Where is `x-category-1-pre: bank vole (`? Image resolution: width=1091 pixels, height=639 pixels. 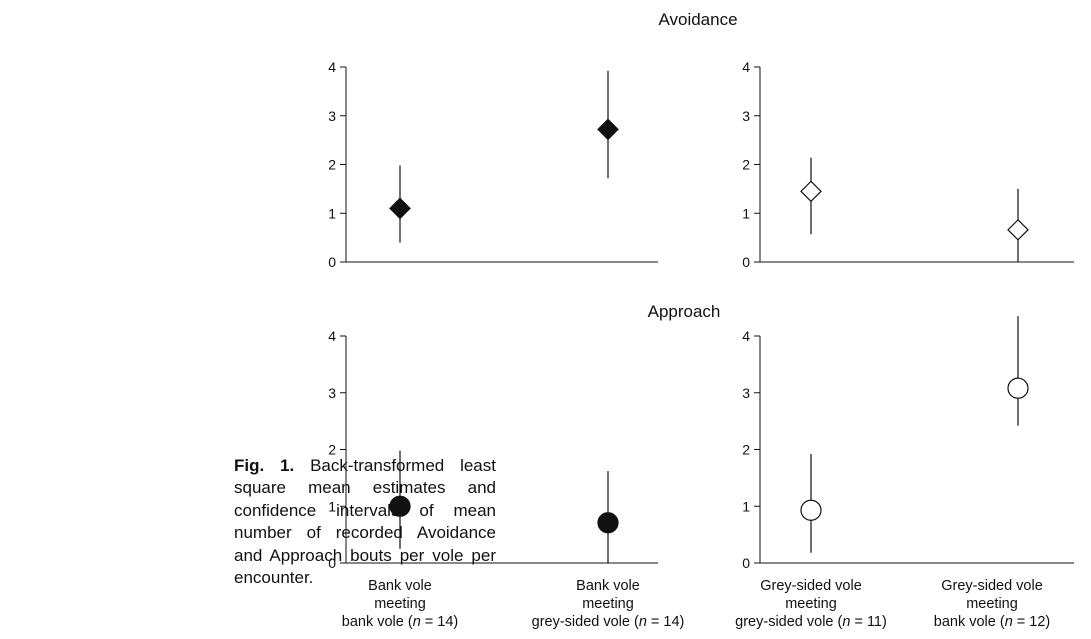
x-category-1-pre: bank vole ( is located at coordinates (377, 622).